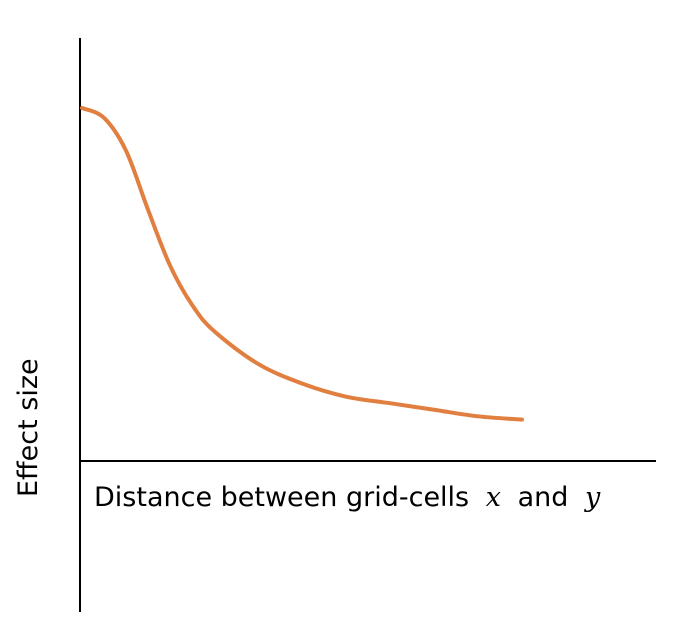 The height and width of the screenshot is (644, 696). I want to click on x-axis-label: Distance between grid-cells x and y, so click(347, 497).